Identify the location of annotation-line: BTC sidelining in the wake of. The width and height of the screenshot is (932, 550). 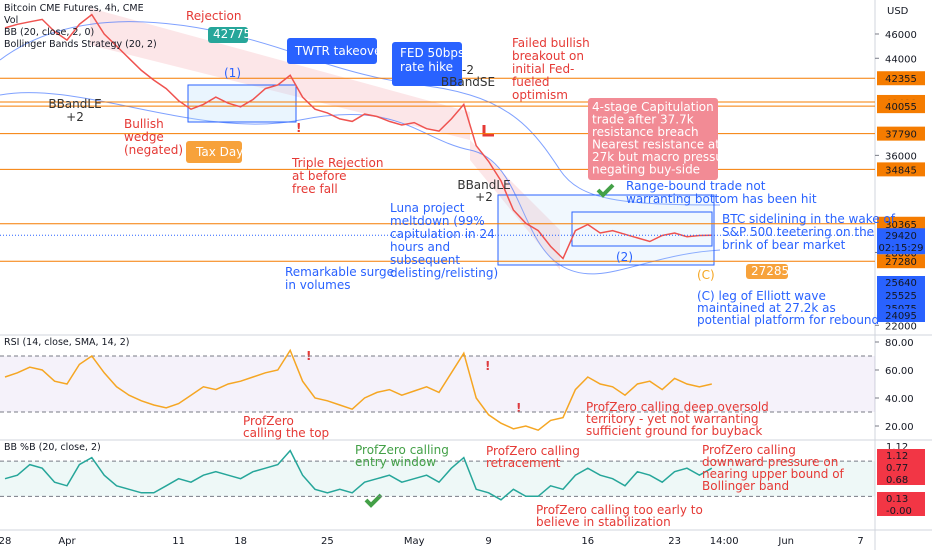
(809, 219).